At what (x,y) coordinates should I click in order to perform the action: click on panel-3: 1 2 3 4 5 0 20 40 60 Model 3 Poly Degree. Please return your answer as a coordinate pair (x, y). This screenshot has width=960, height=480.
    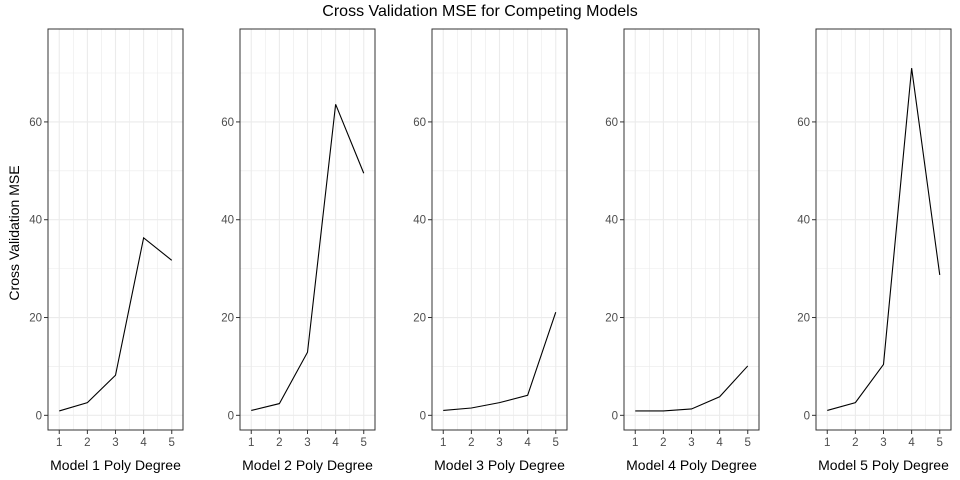
    Looking at the image, I should click on (490, 250).